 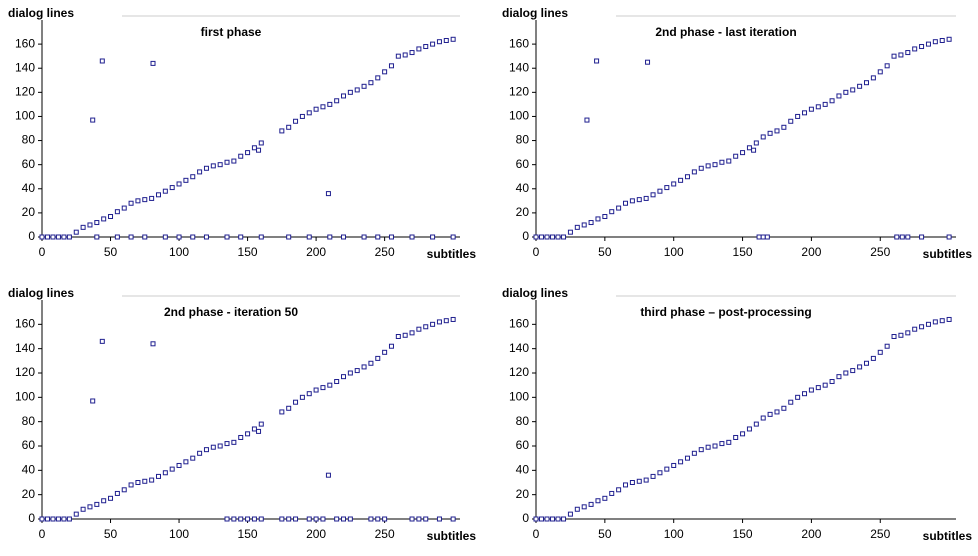 I want to click on chart-title: 2nd phase - iteration 50, so click(x=231, y=312).